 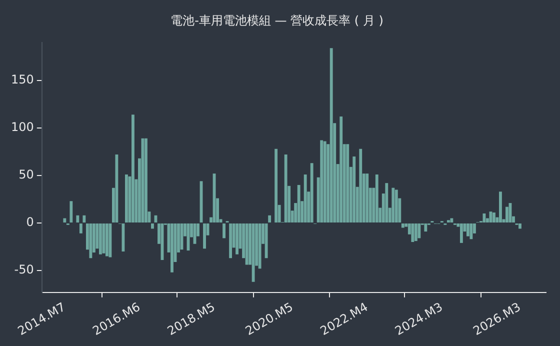 I want to click on y-tick-label: -50, so click(x=24, y=269).